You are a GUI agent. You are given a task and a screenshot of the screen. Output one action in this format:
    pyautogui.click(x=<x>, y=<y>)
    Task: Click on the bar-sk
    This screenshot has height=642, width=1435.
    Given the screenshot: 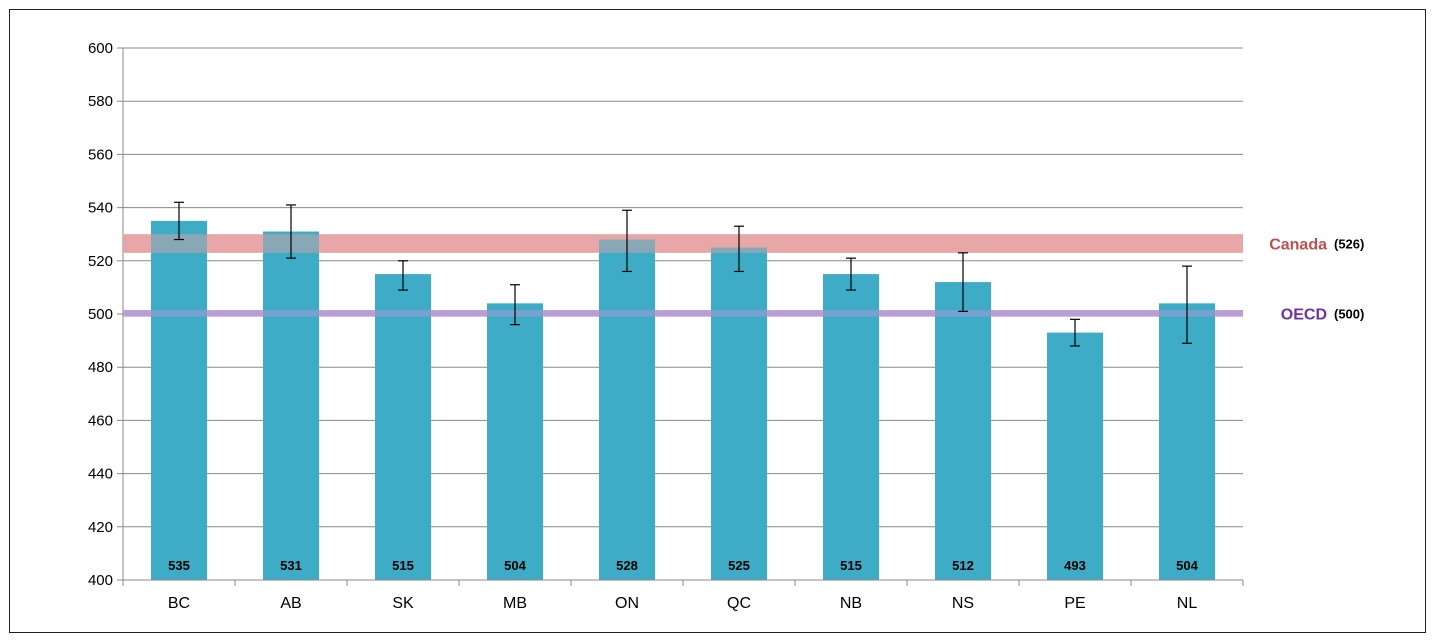 What is the action you would take?
    pyautogui.click(x=403, y=427)
    